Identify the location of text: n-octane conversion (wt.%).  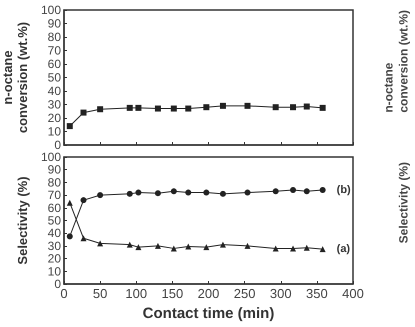
(396, 61).